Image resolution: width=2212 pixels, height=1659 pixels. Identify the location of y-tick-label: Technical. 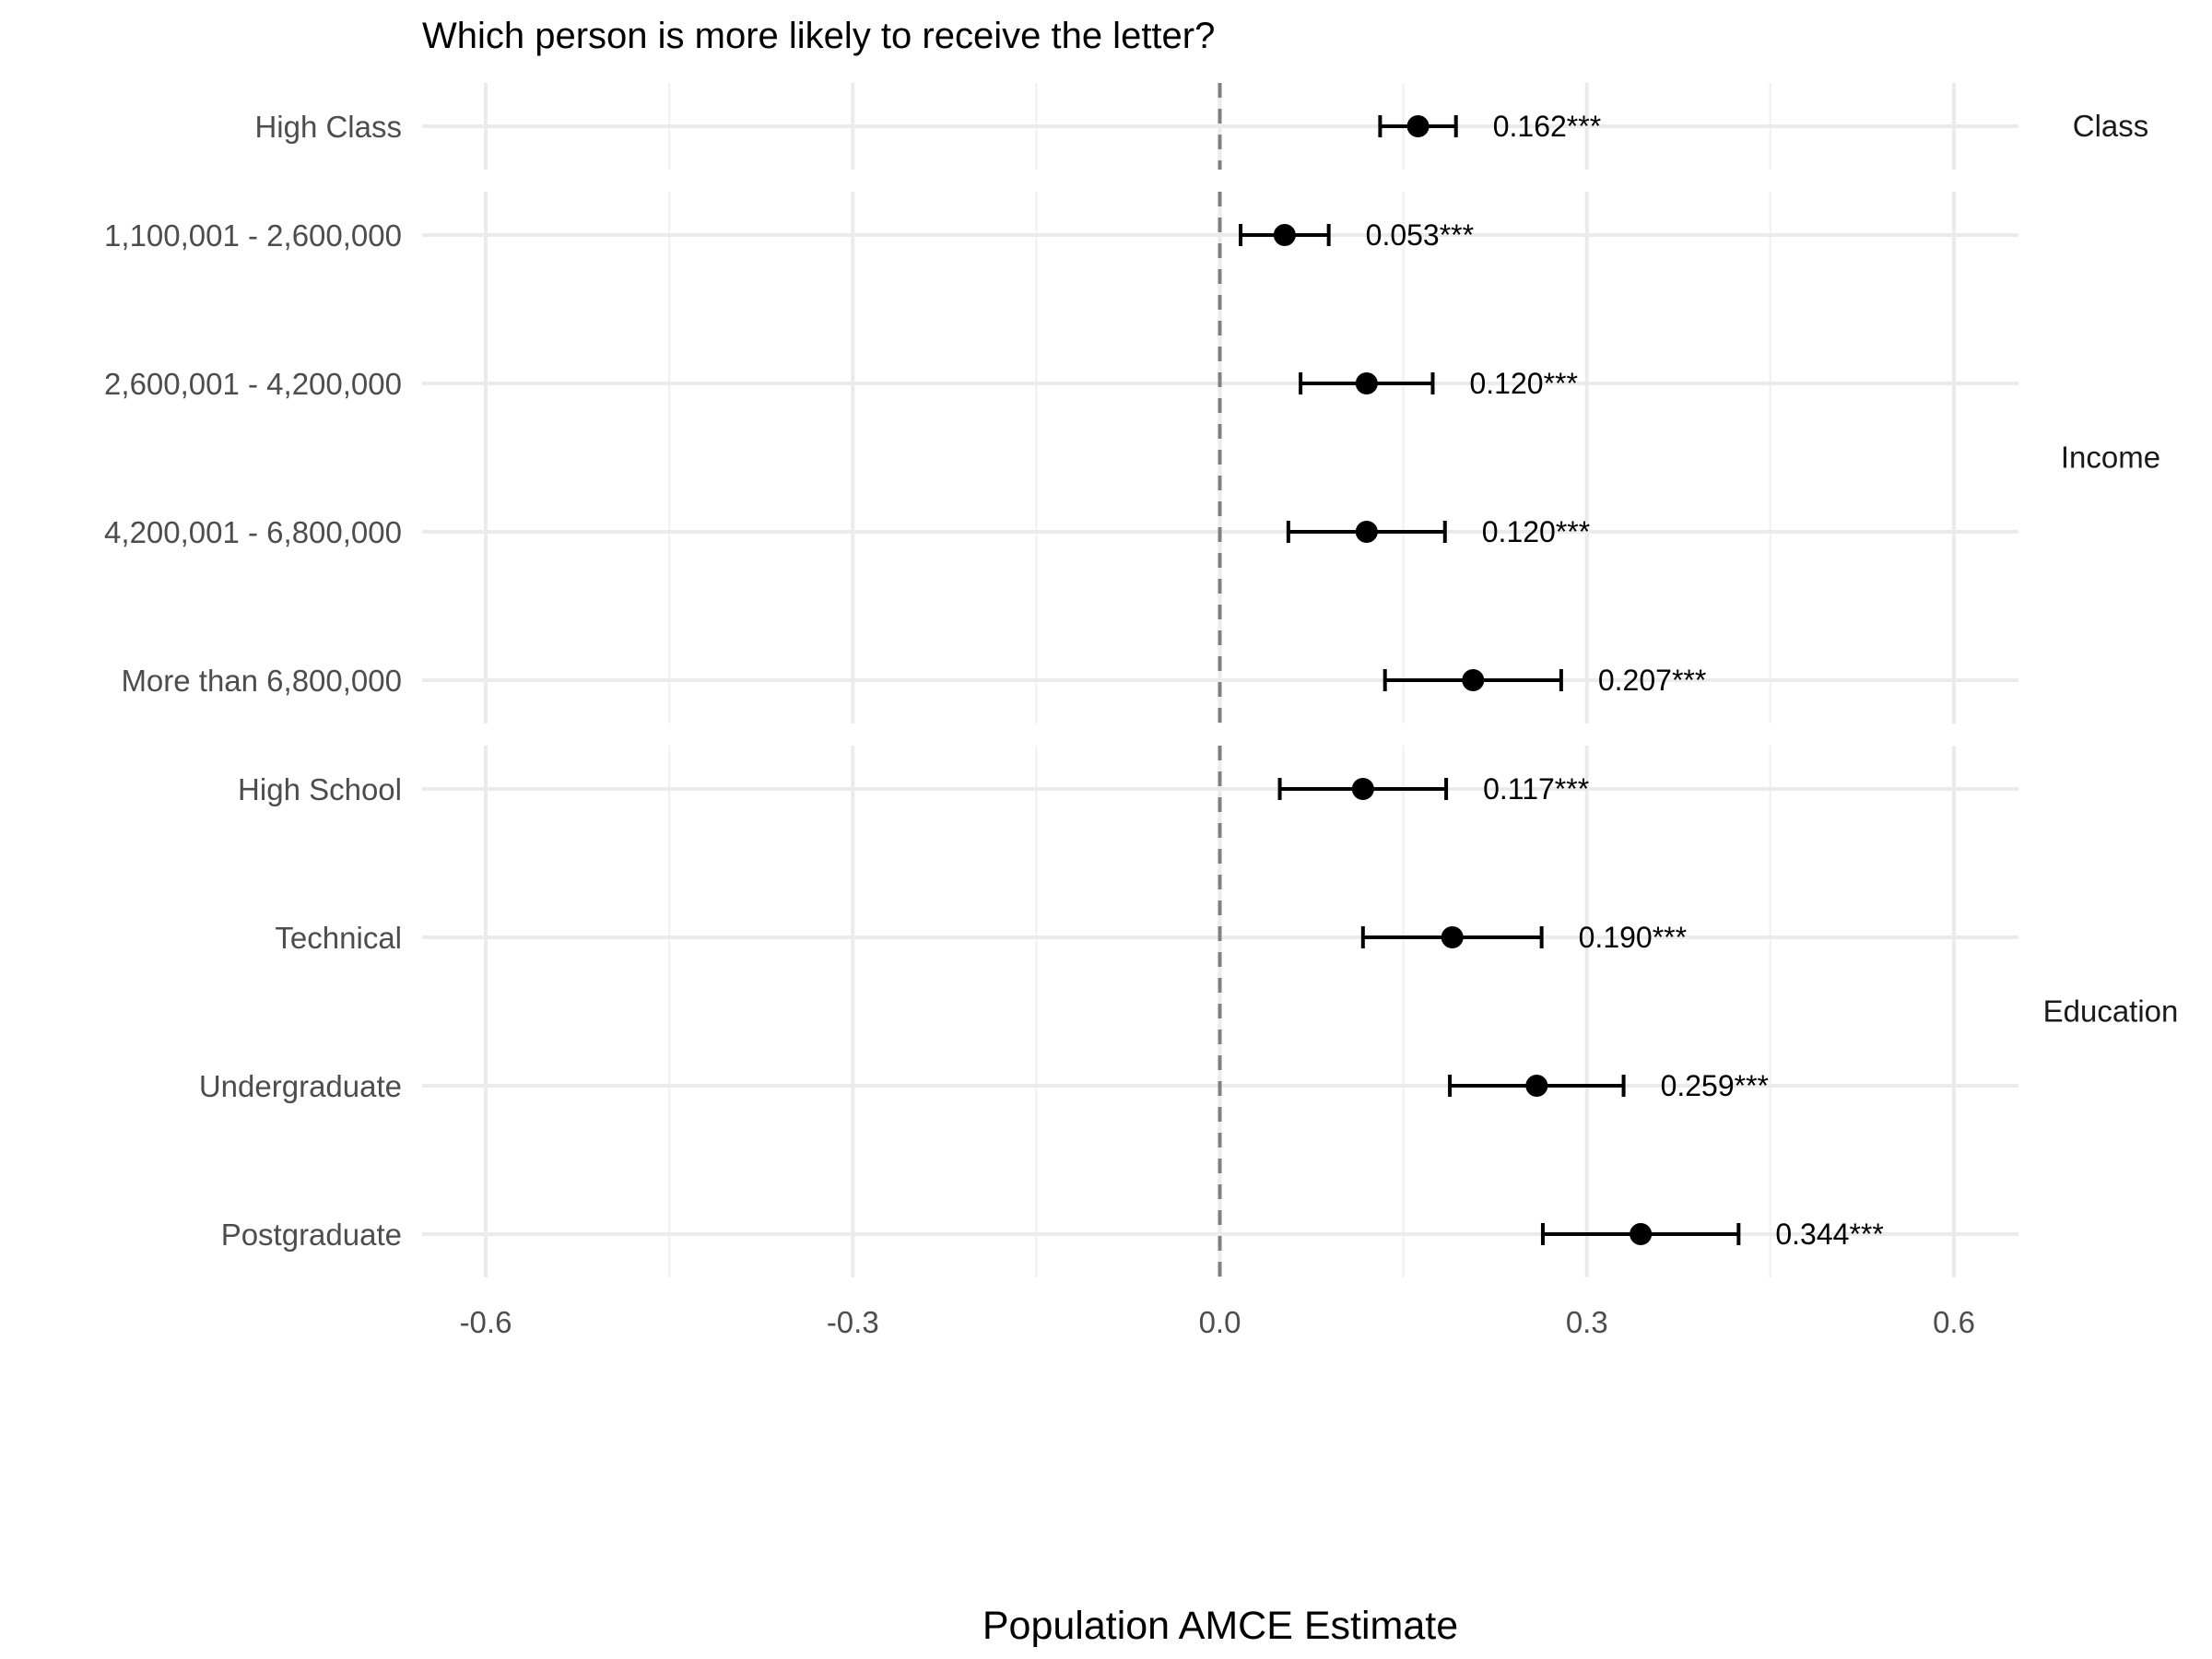
(338, 938).